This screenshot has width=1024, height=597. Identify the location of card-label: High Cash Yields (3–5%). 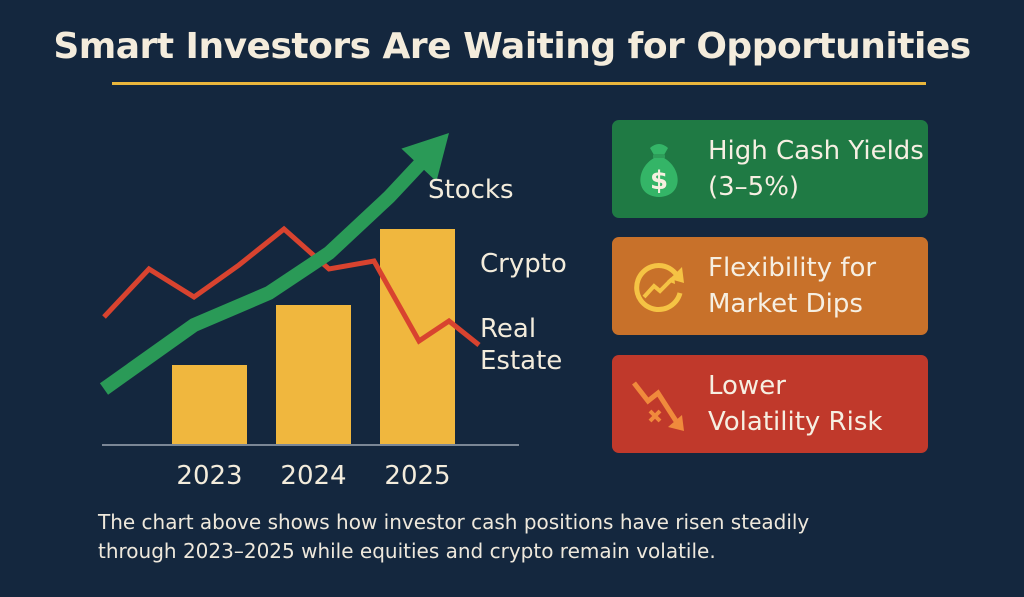
(816, 169).